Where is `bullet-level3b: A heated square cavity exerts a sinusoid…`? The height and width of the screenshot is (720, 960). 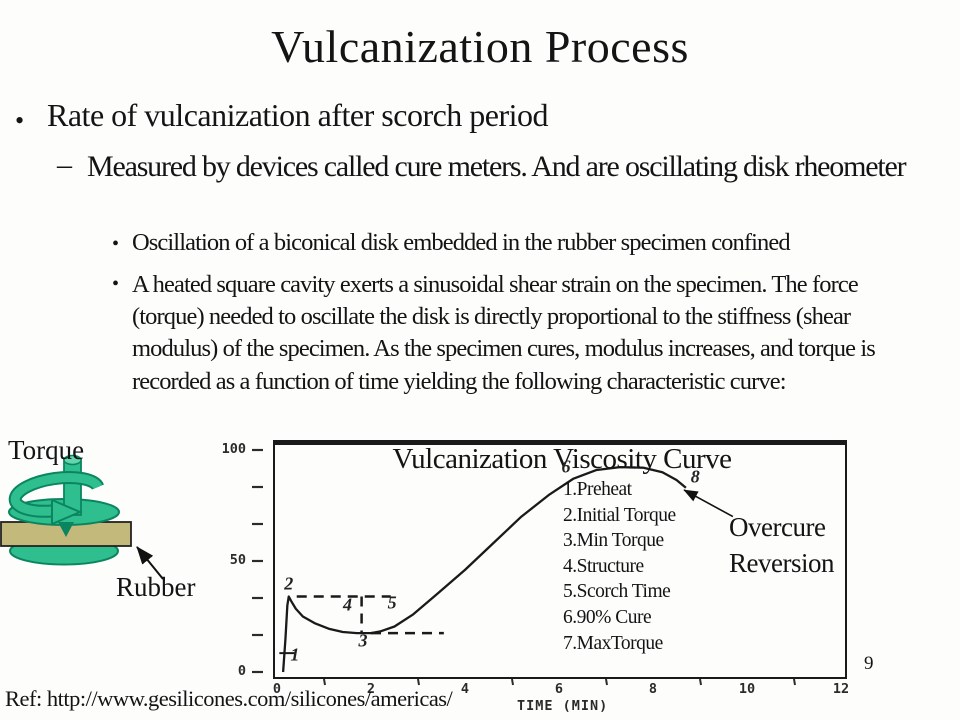
bullet-level3b: A heated square cavity exerts a sinusoid… is located at coordinates (504, 333).